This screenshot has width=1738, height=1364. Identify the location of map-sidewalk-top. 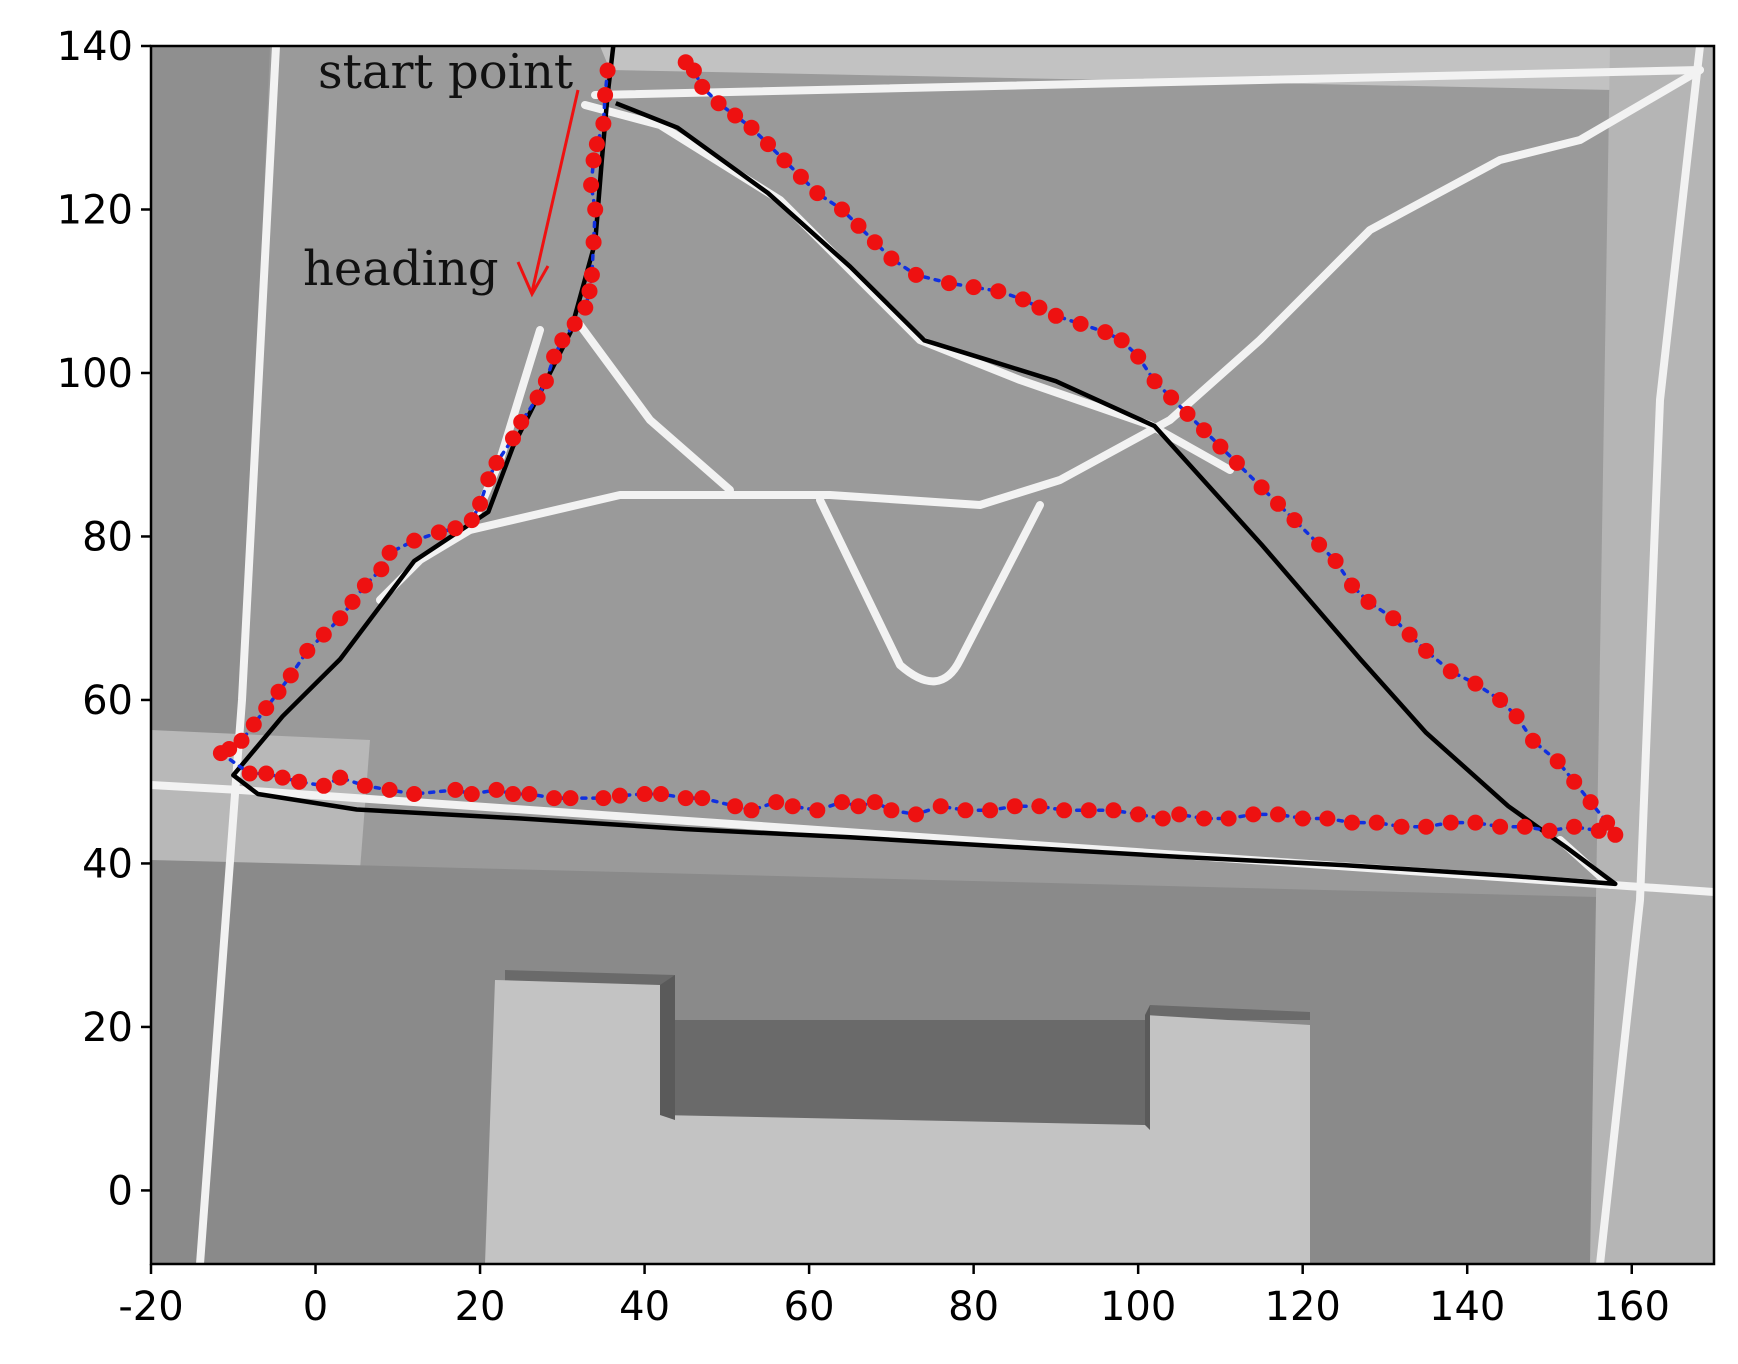
(1157, 69).